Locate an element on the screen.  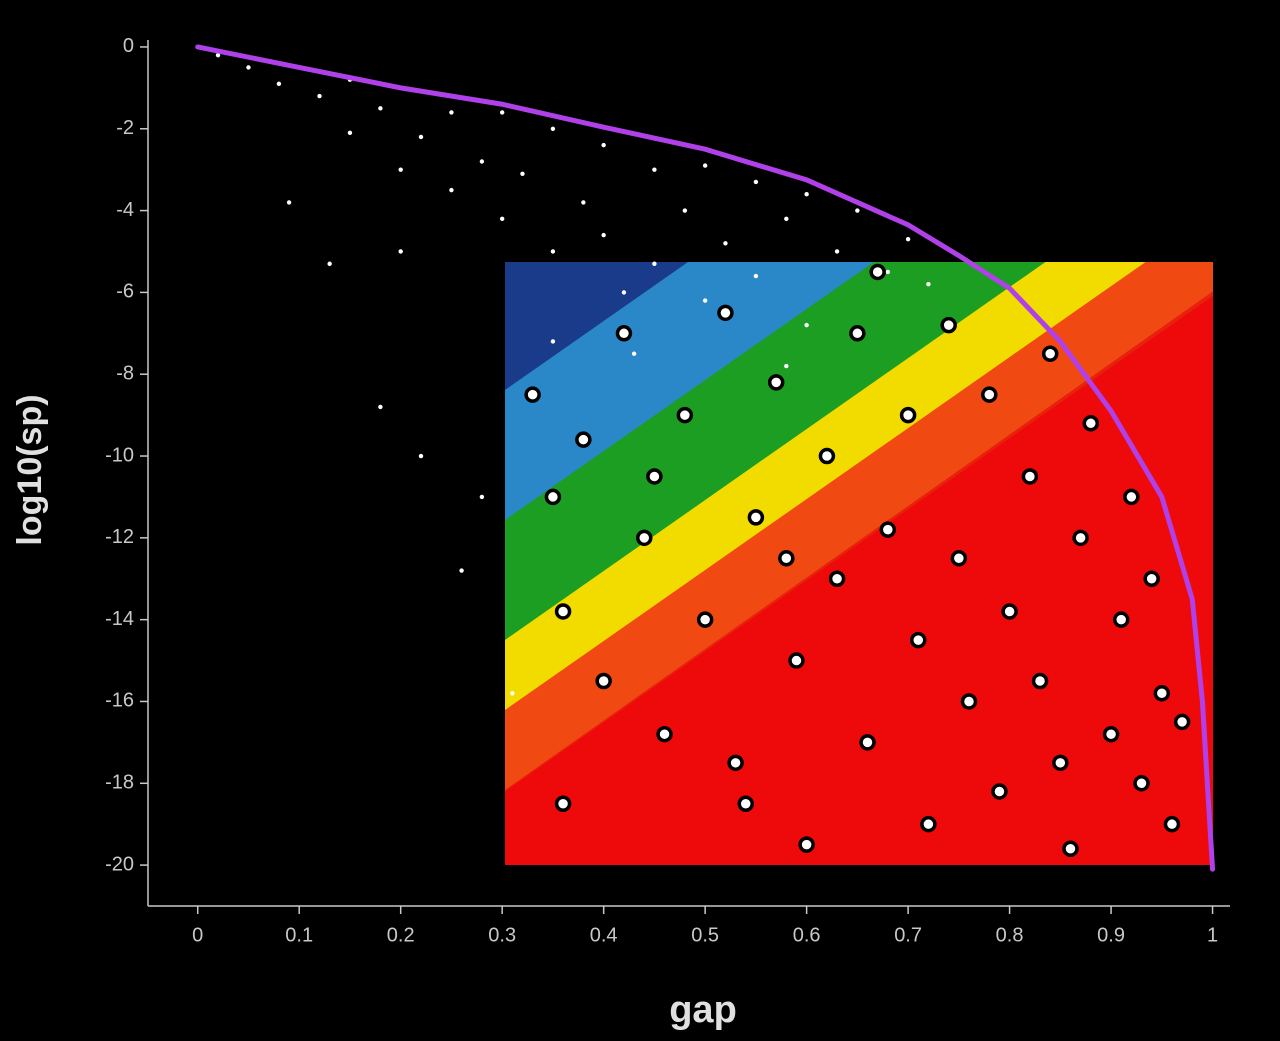
band-blue is located at coordinates (689, 391).